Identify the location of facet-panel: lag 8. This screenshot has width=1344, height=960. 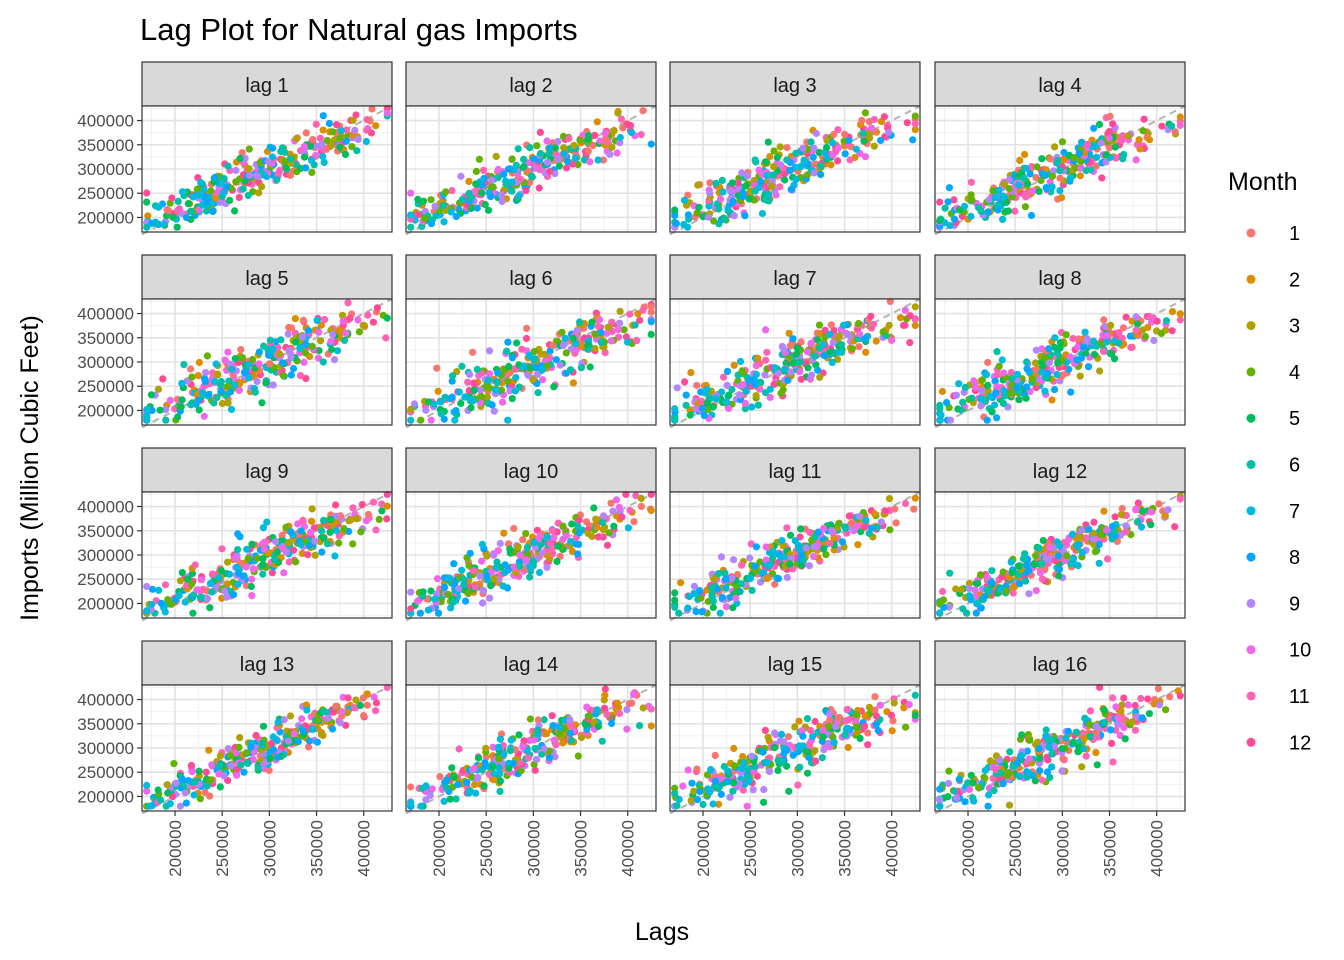
(1060, 341).